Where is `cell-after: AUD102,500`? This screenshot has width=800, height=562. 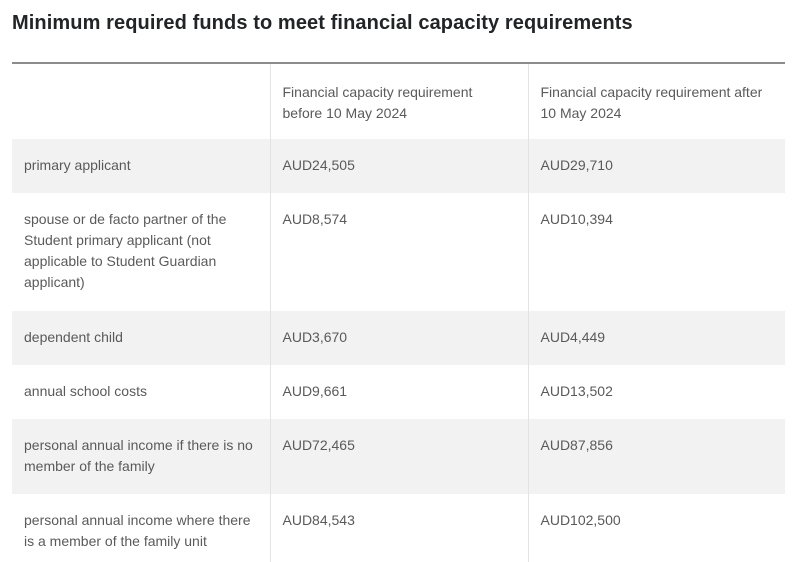 cell-after: AUD102,500 is located at coordinates (656, 528).